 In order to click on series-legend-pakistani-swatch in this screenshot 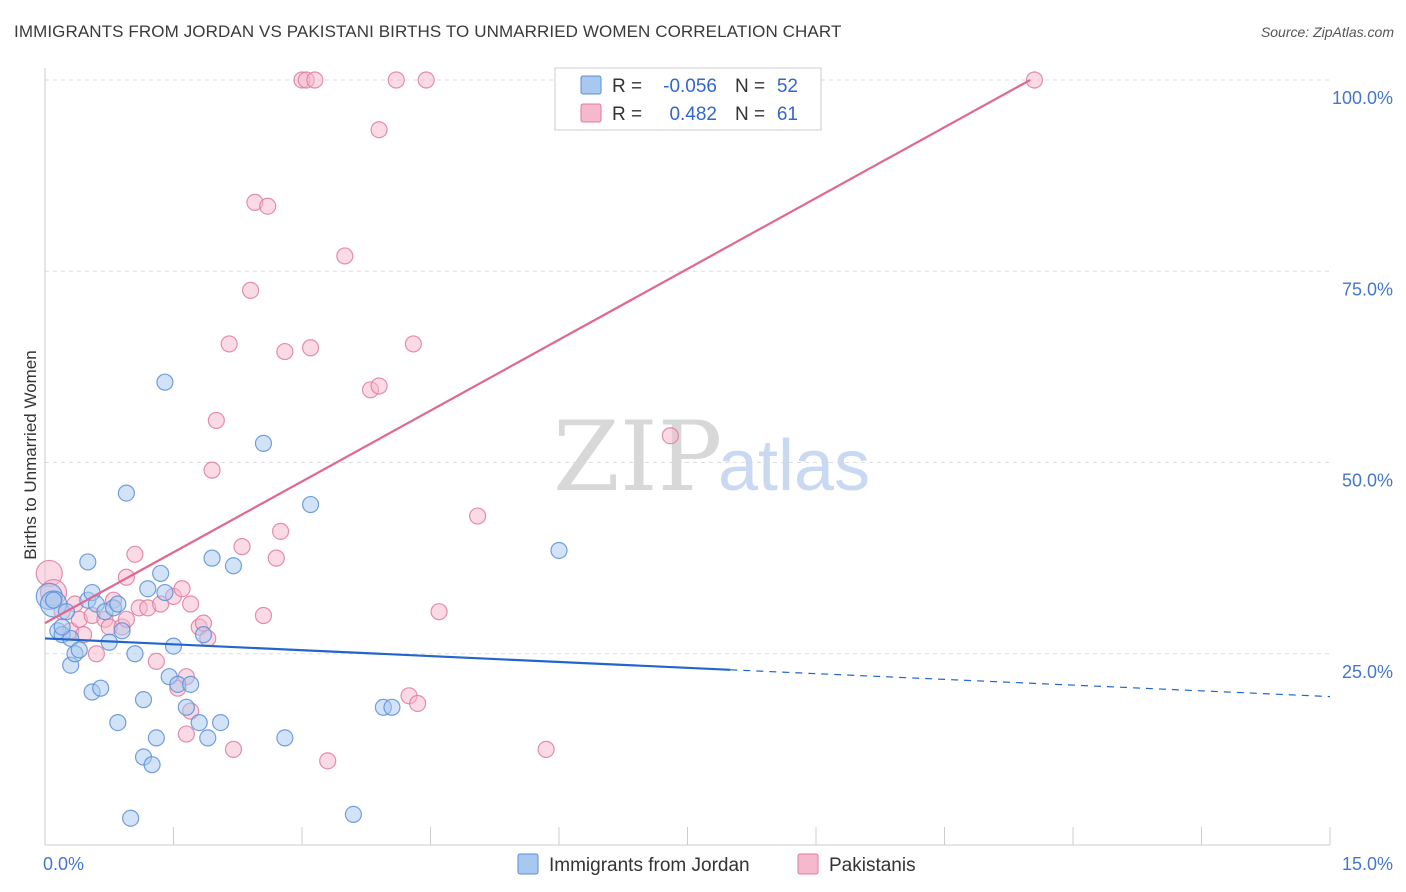, I will do `click(808, 864)`.